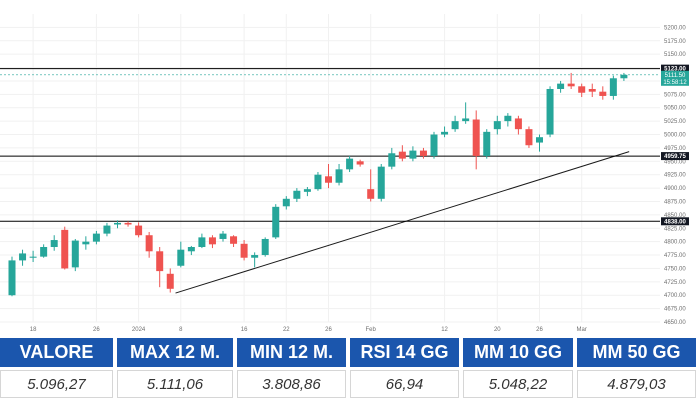 The height and width of the screenshot is (400, 700). What do you see at coordinates (675, 162) in the screenshot?
I see `y-tick-label: 4950.00` at bounding box center [675, 162].